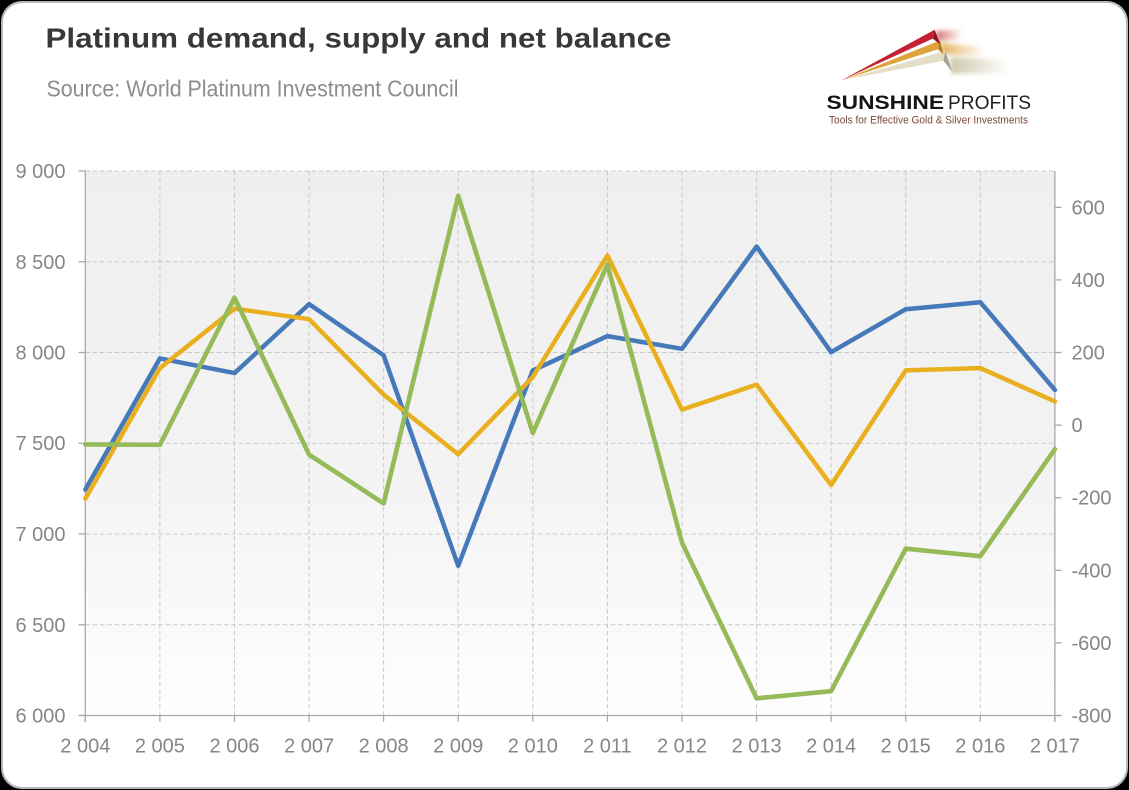 This screenshot has height=790, width=1129. What do you see at coordinates (1055, 747) in the screenshot?
I see `svg-text: 2 017` at bounding box center [1055, 747].